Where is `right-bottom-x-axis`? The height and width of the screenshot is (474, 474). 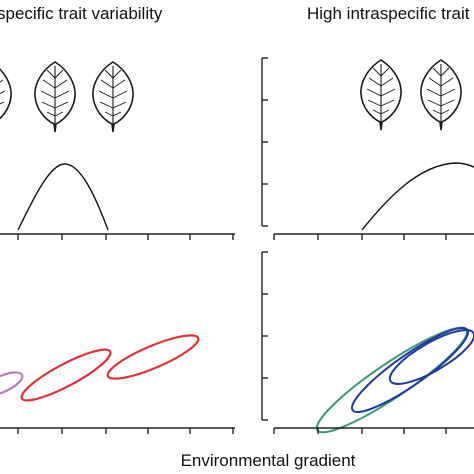 right-bottom-x-axis is located at coordinates (373, 430).